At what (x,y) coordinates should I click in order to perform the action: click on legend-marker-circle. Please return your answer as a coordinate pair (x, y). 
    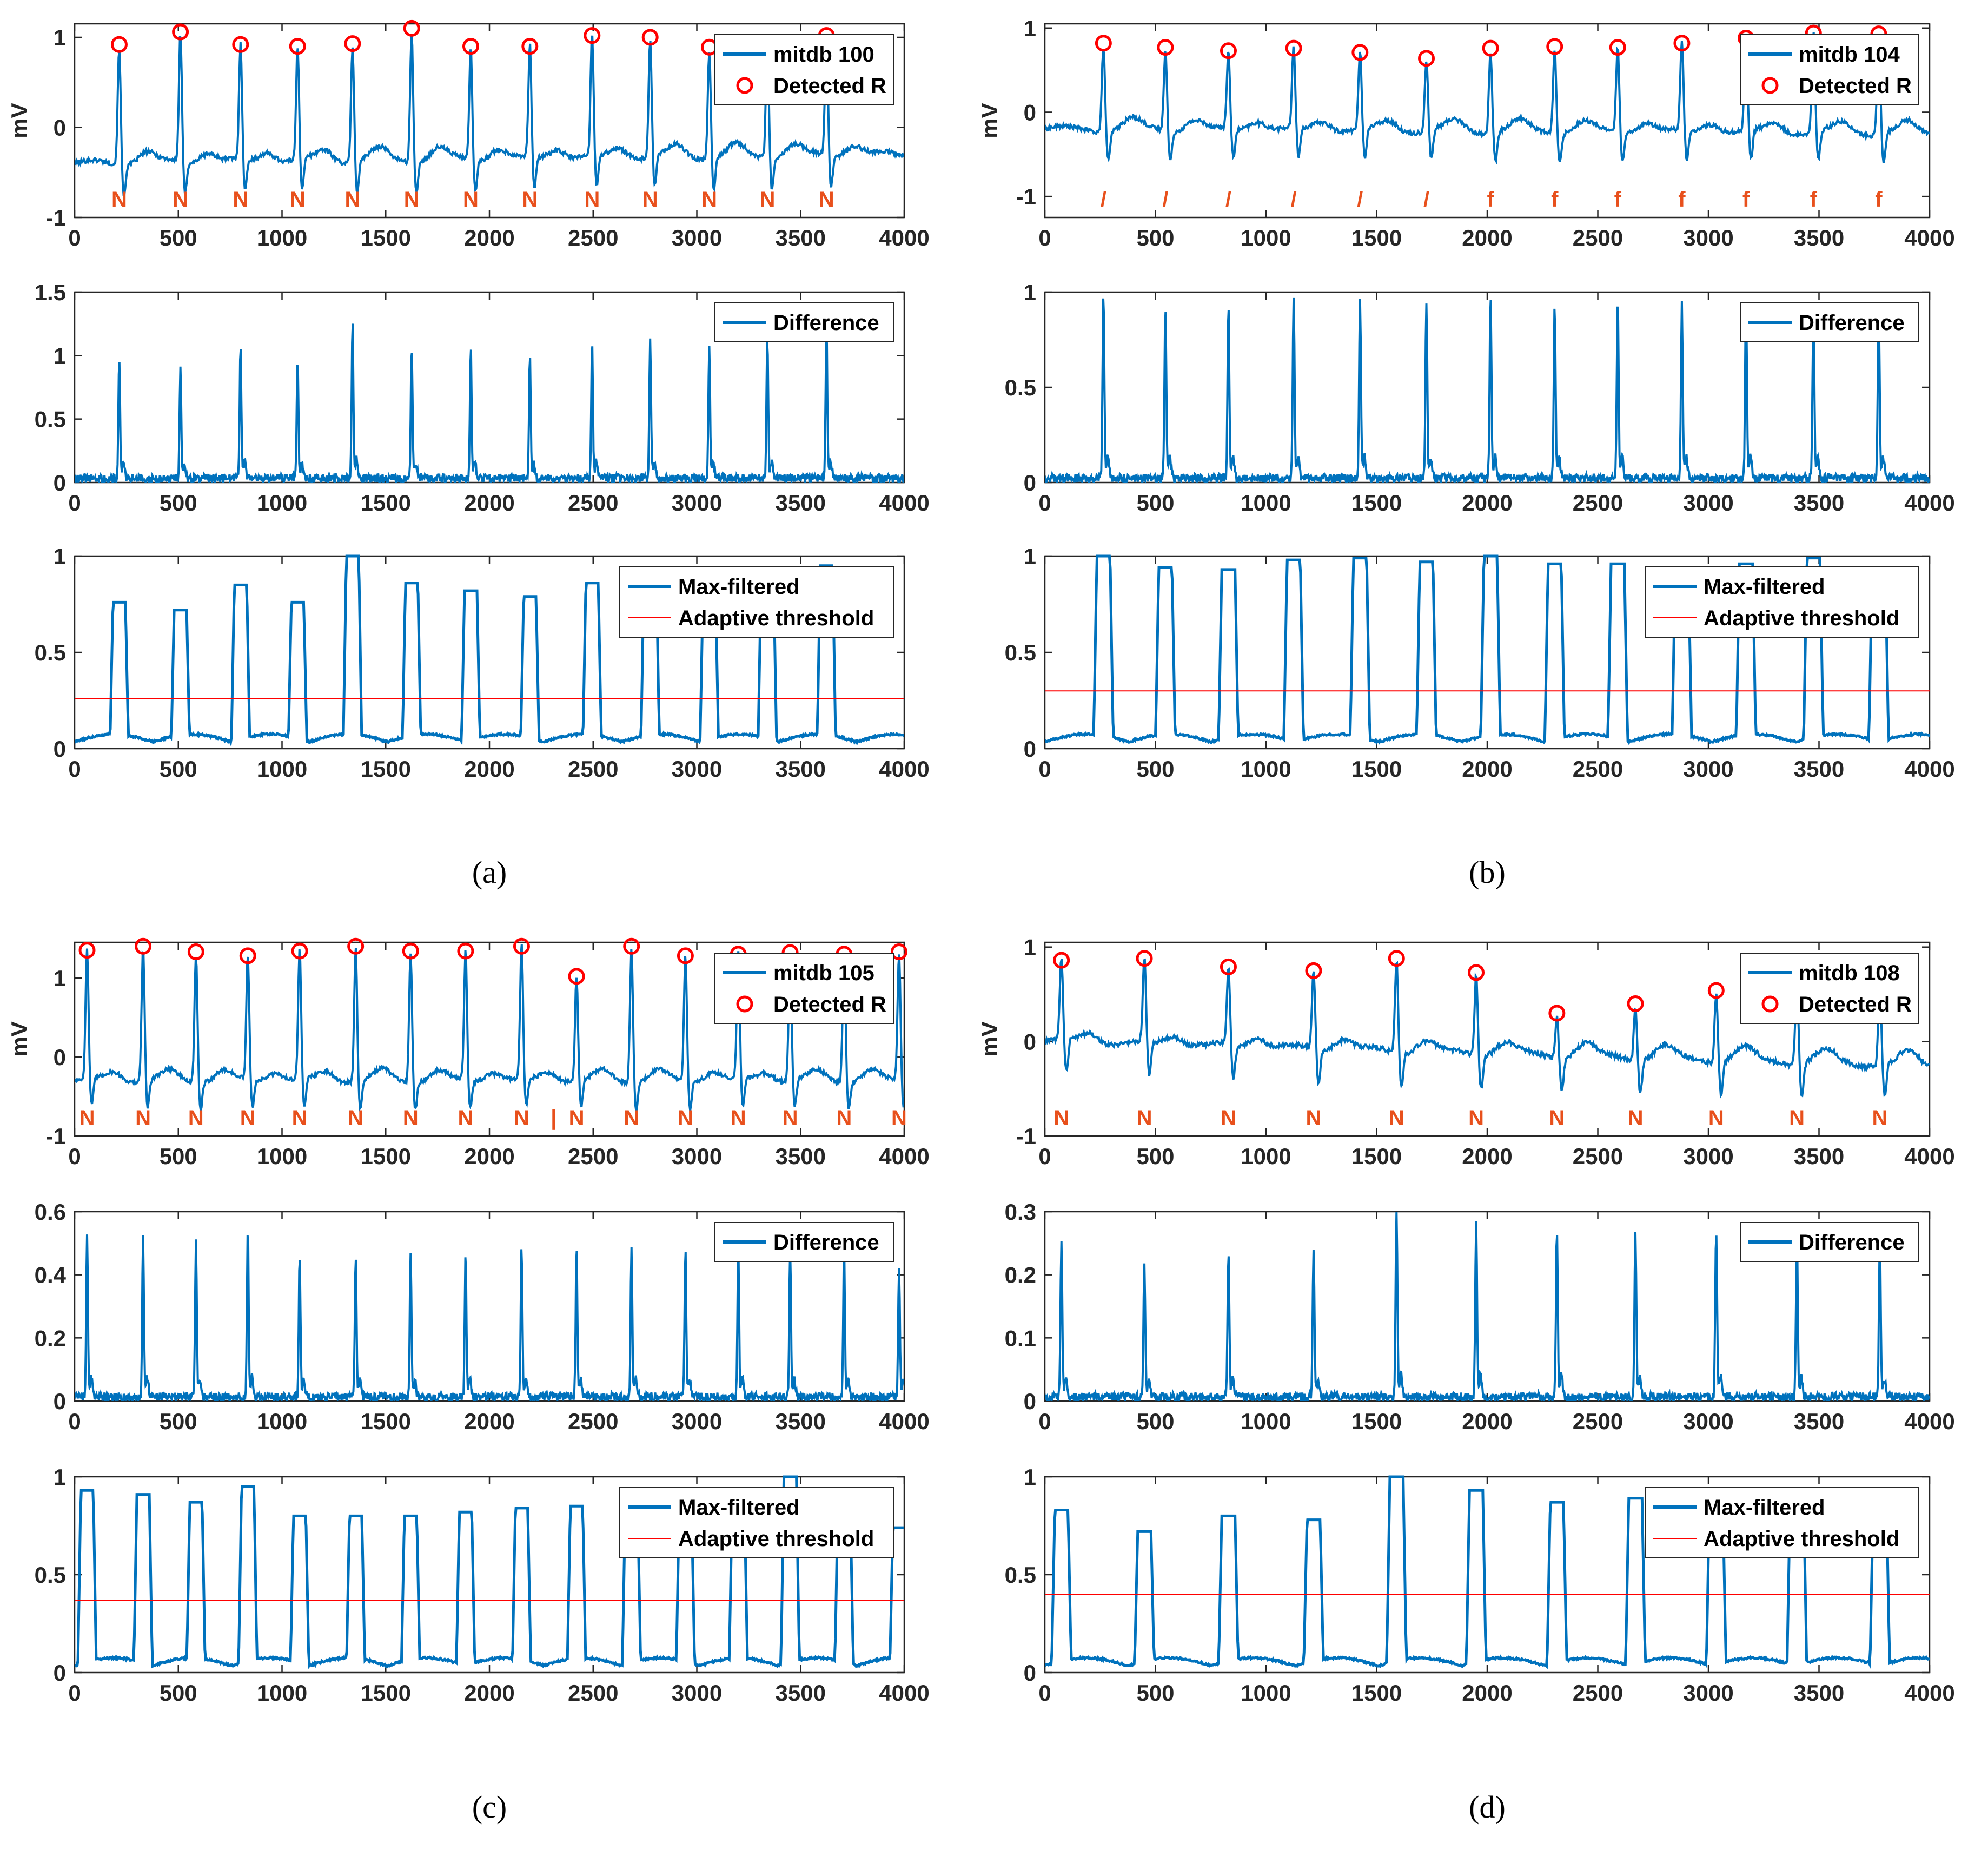
    Looking at the image, I should click on (1770, 1004).